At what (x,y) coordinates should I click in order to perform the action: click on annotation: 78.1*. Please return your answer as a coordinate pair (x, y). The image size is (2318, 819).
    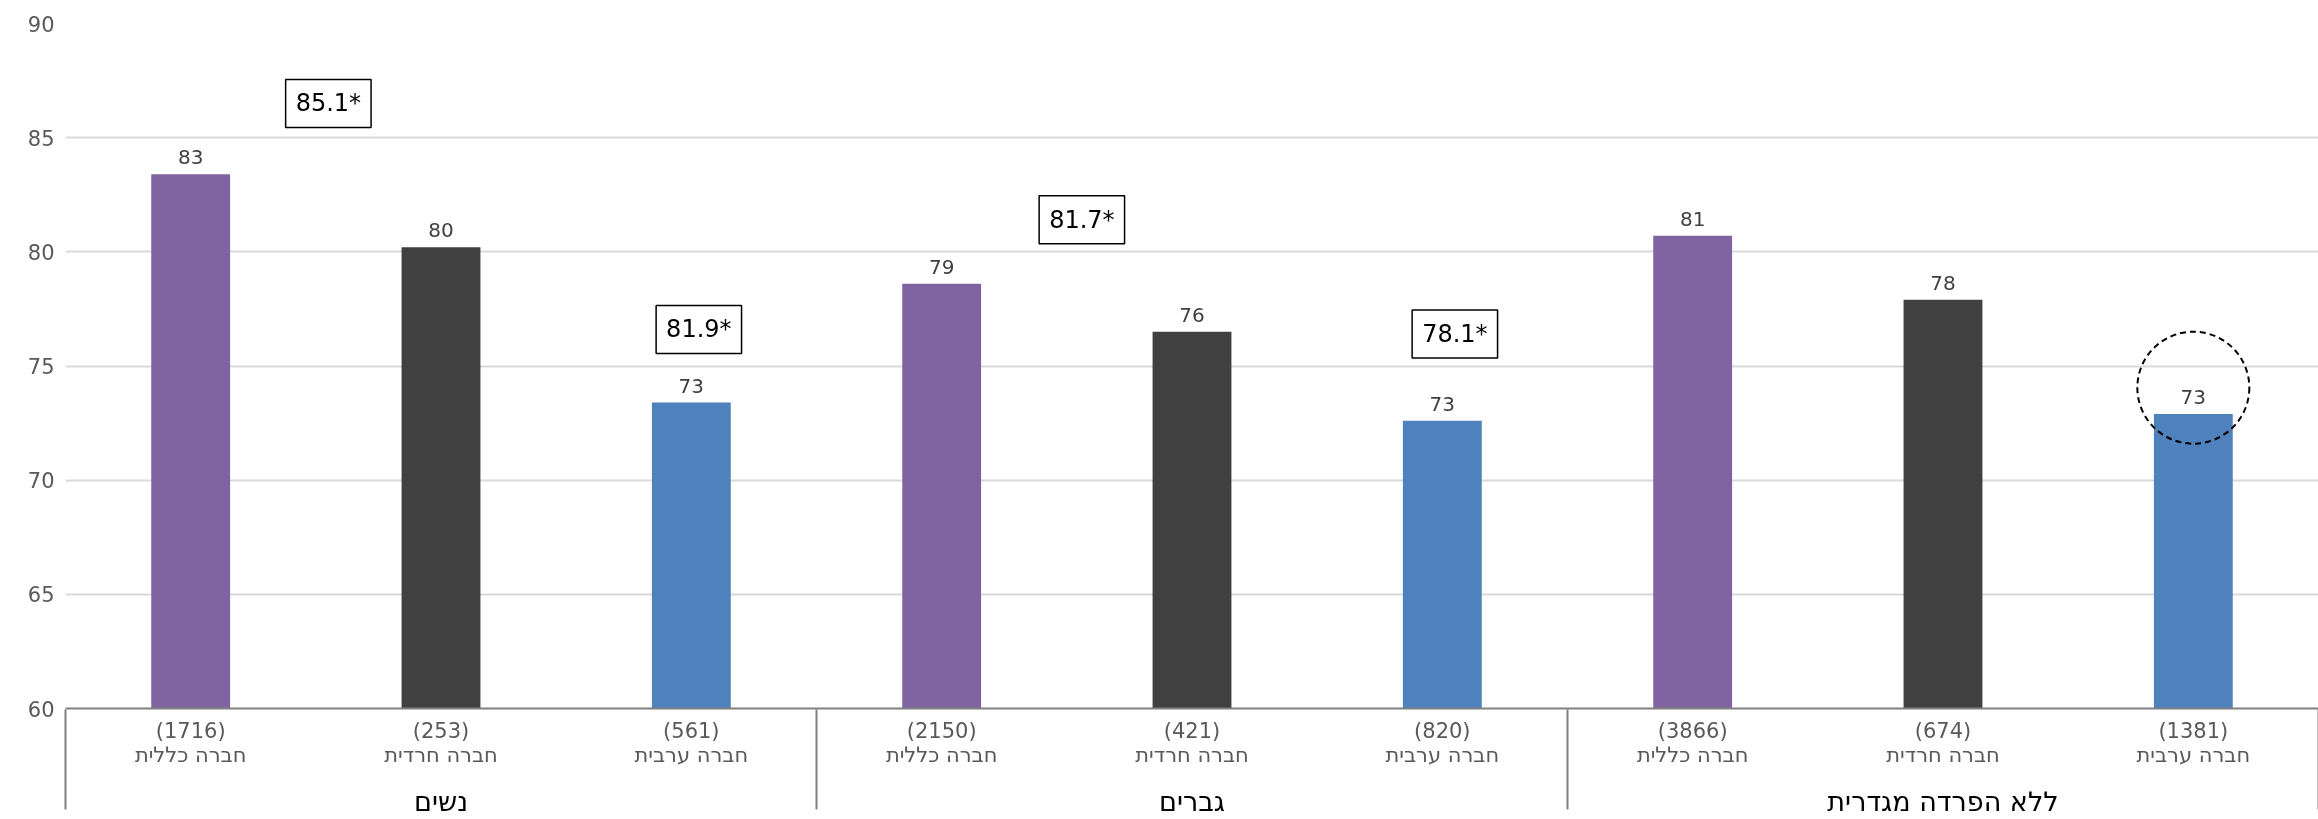
    Looking at the image, I should click on (1455, 334).